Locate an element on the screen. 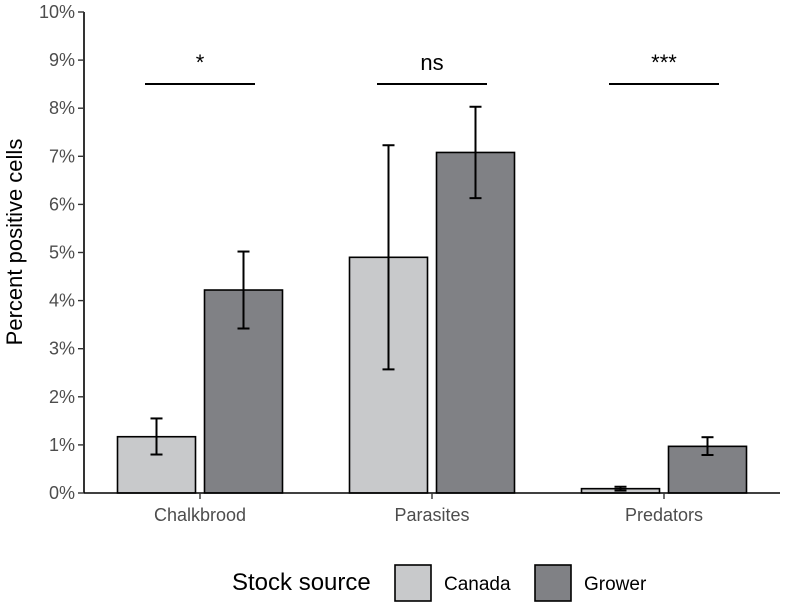  y-axis-title: Percent positive cells is located at coordinates (14, 242).